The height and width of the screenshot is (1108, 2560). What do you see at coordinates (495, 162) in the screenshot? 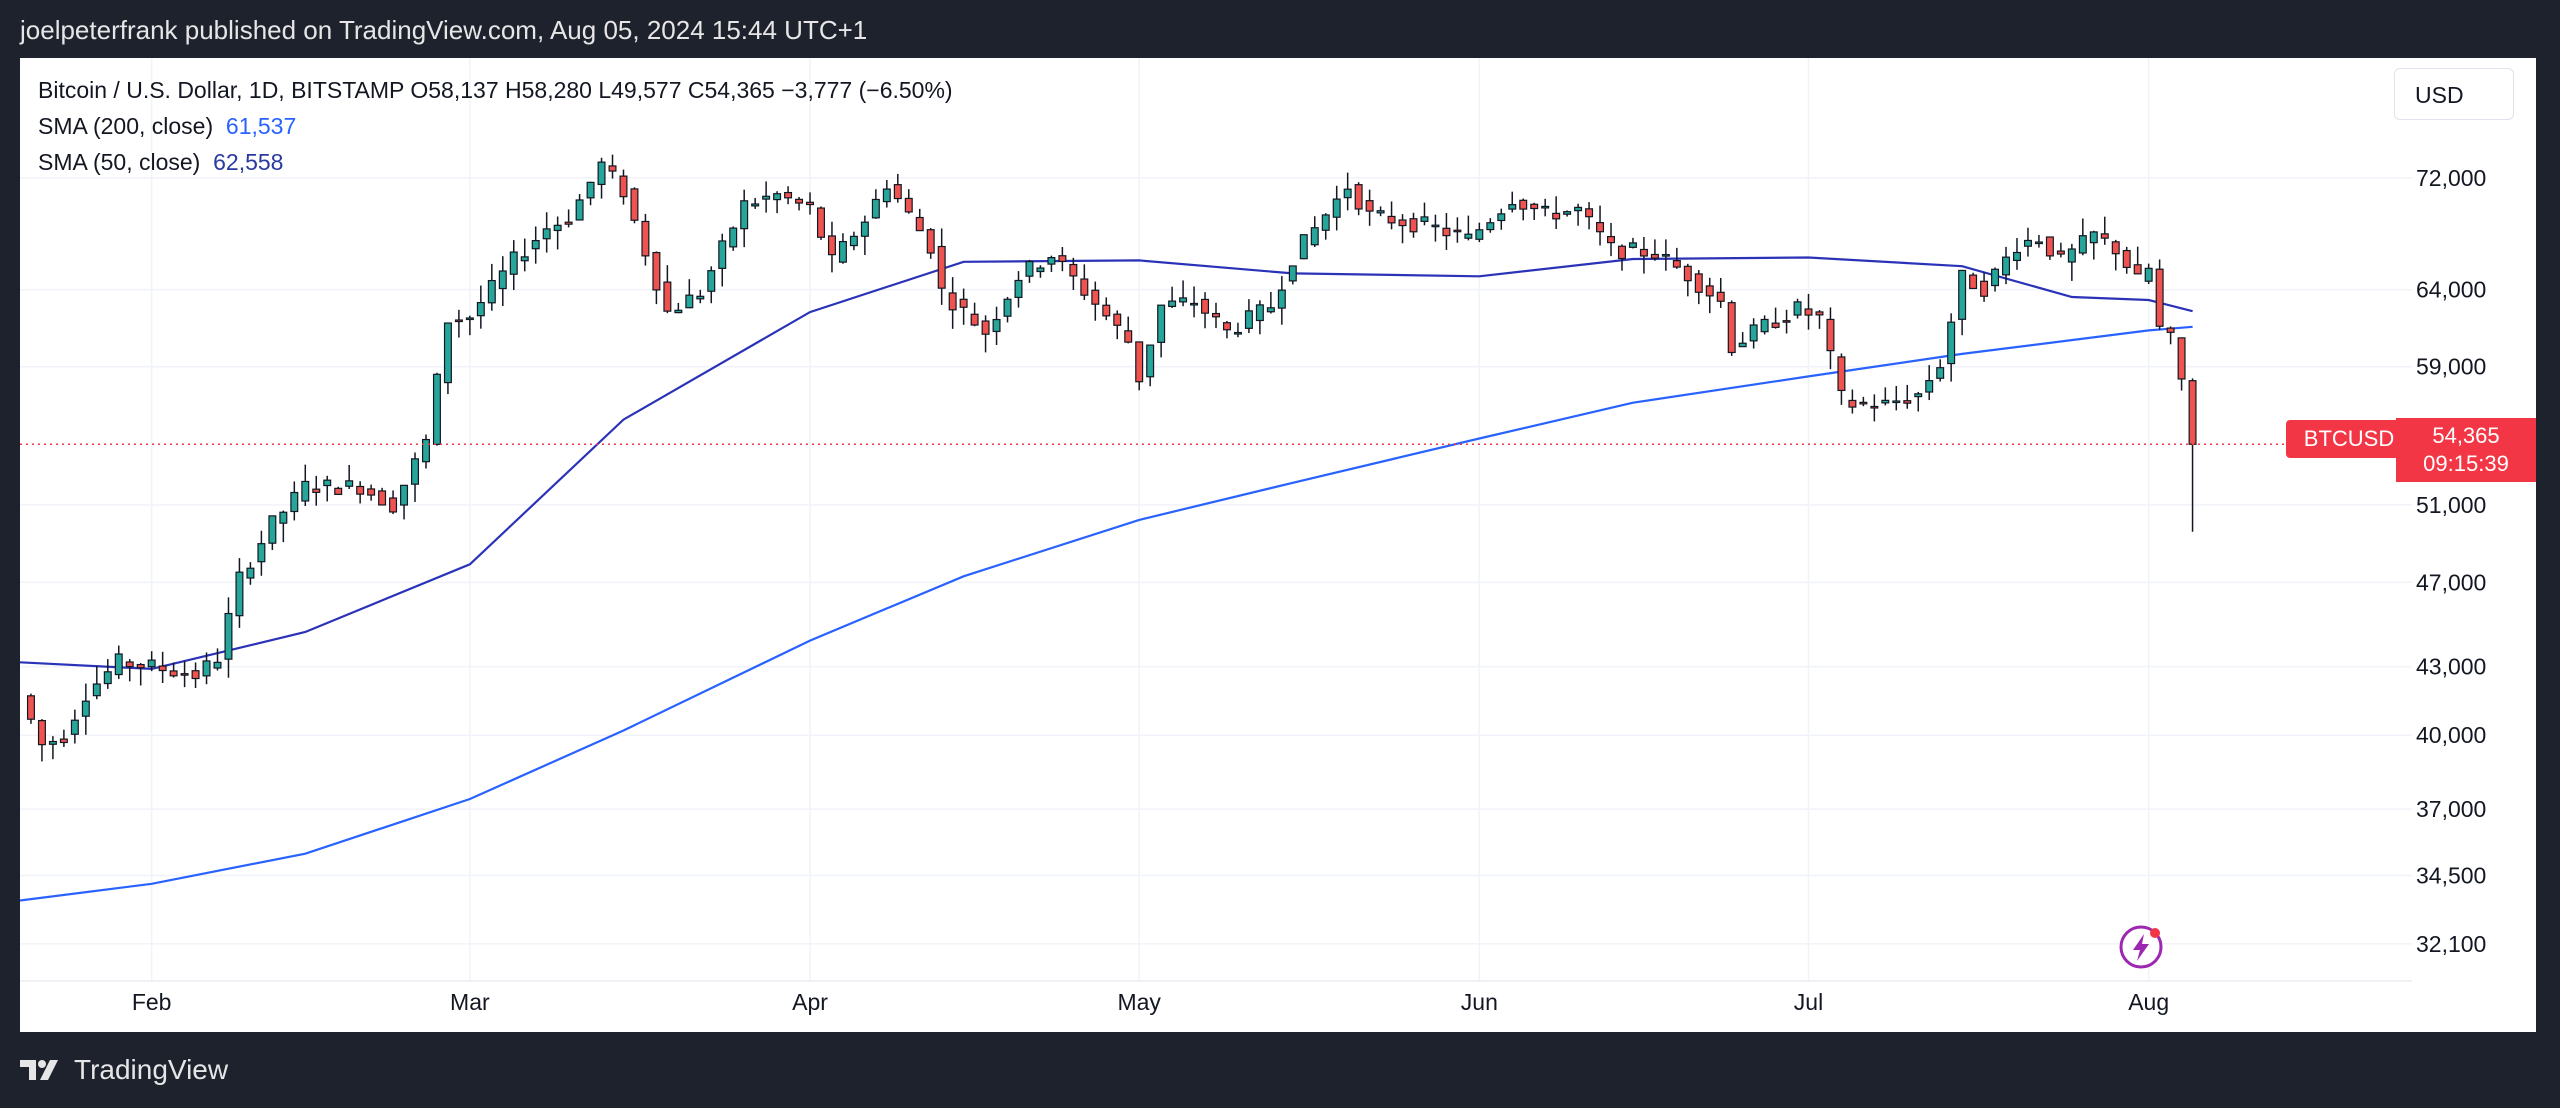
I see `sma50-legend: SMA (50, close) 62,558` at bounding box center [495, 162].